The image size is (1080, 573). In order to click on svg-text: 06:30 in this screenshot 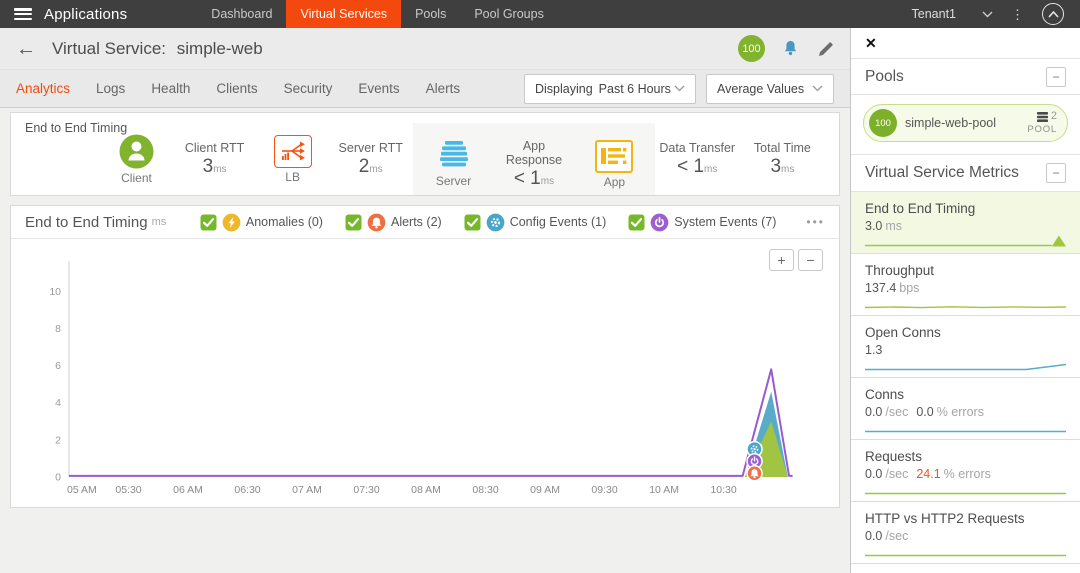, I will do `click(247, 490)`.